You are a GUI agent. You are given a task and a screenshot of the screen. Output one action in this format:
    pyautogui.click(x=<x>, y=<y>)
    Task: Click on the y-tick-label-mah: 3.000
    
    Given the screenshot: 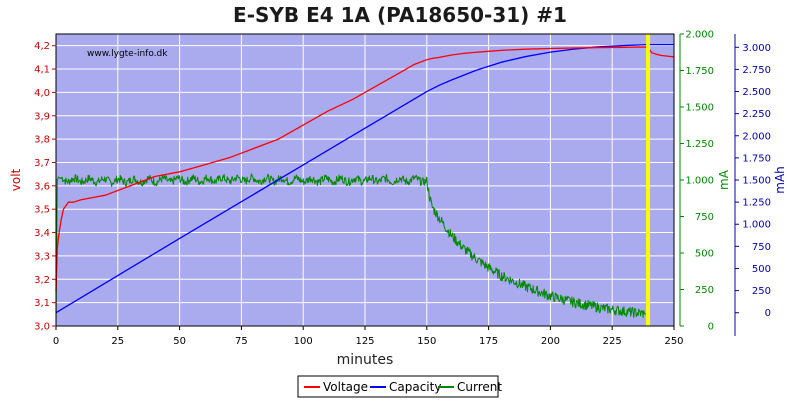 What is the action you would take?
    pyautogui.click(x=756, y=48)
    